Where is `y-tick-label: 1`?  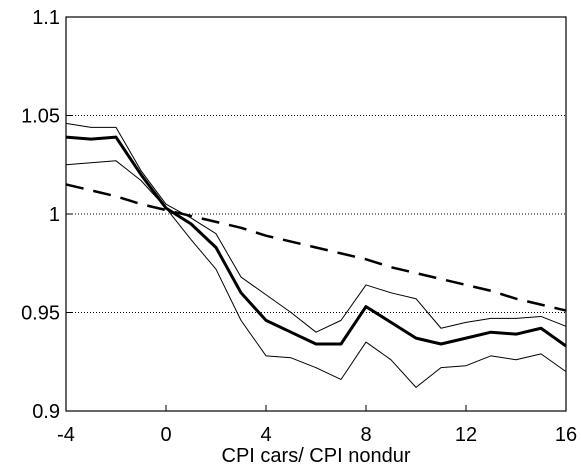
y-tick-label: 1 is located at coordinates (54, 215).